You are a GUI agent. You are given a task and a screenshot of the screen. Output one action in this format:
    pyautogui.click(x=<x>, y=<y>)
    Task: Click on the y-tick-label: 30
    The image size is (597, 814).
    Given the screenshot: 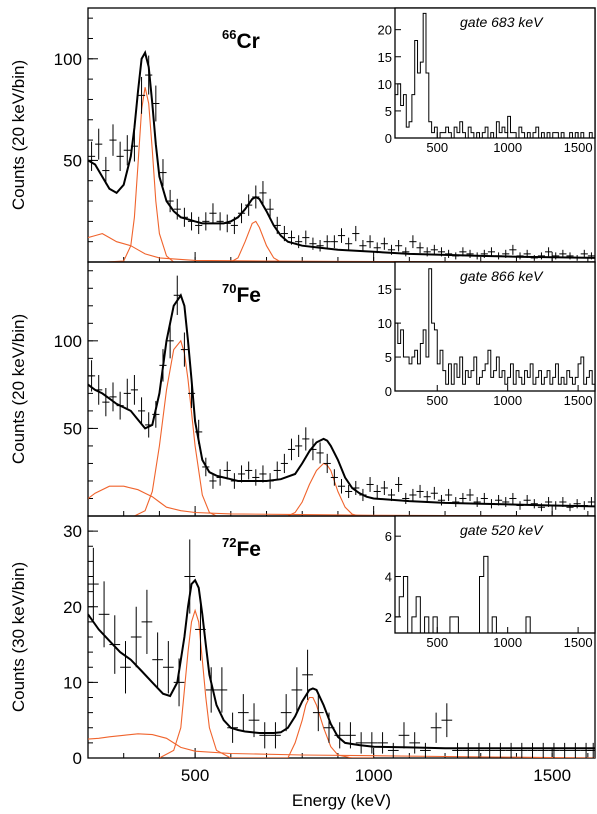 What is the action you would take?
    pyautogui.click(x=72, y=531)
    